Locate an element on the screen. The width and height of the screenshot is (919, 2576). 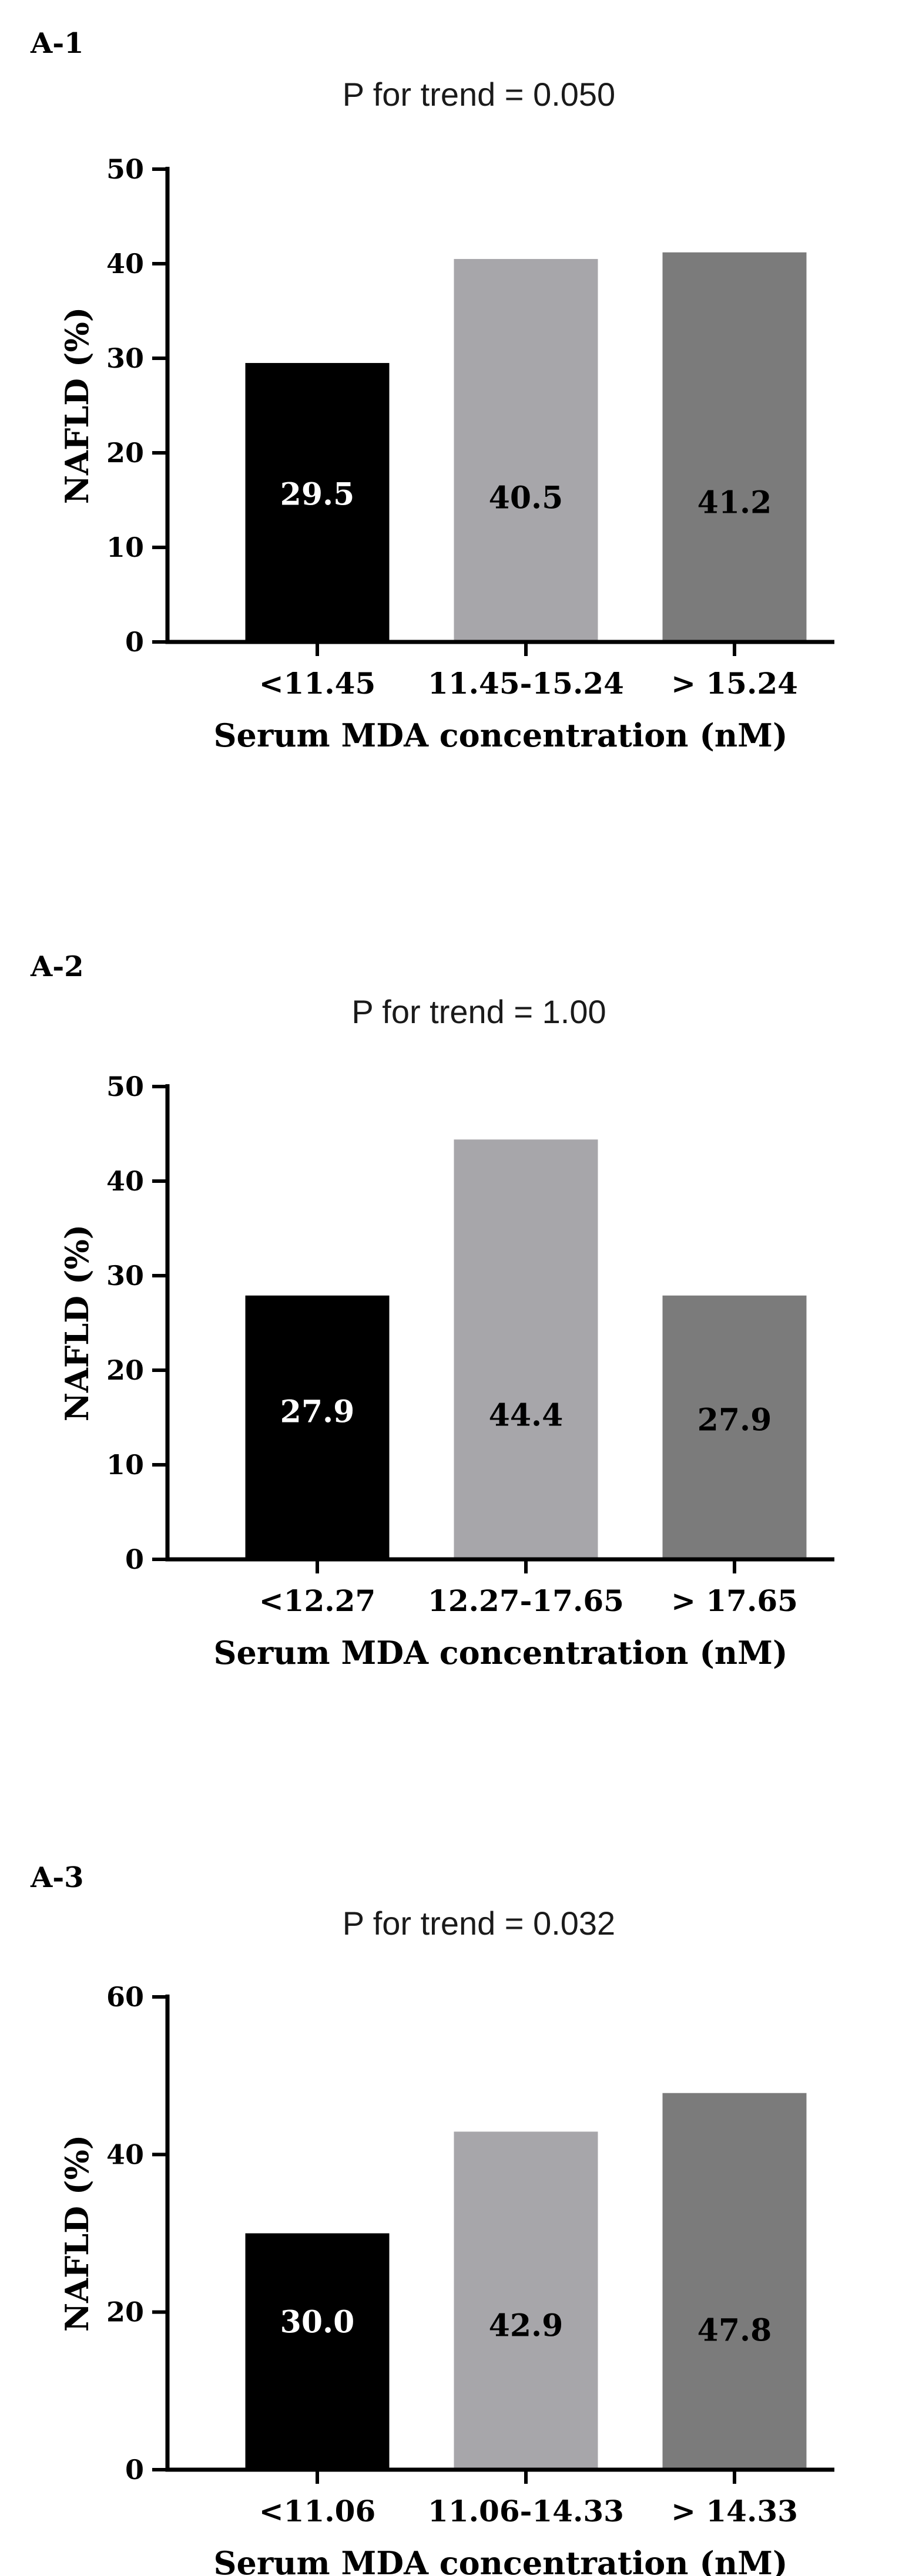
category-label-2: 11.06-14.33 is located at coordinates (526, 2511).